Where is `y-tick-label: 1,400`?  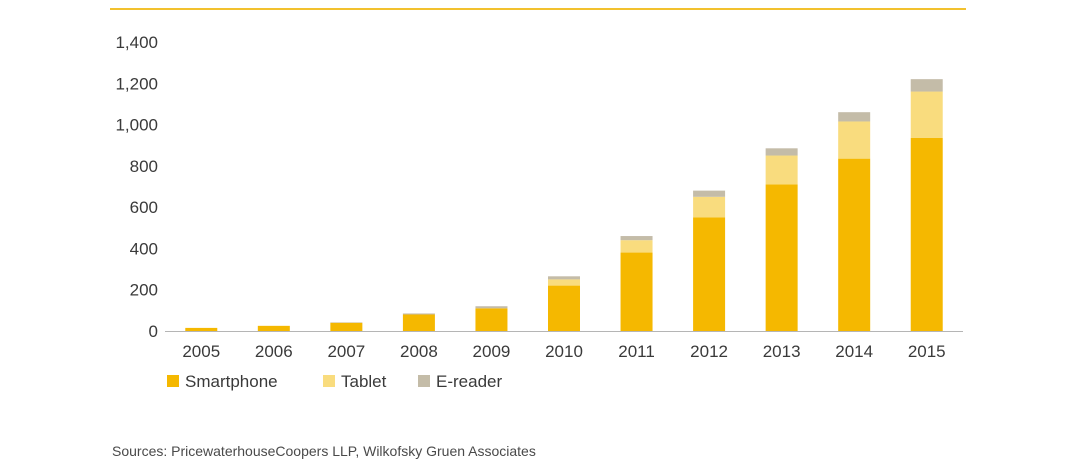
y-tick-label: 1,400 is located at coordinates (136, 42).